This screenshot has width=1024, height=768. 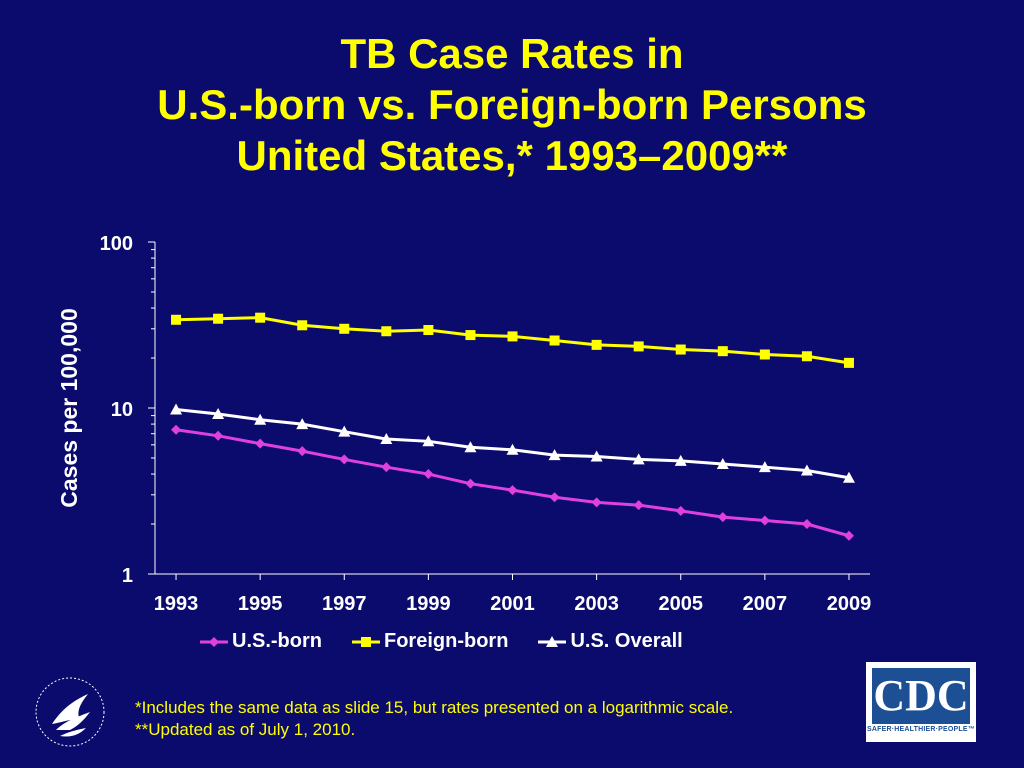 What do you see at coordinates (116, 244) in the screenshot?
I see `y-tick-label: 100` at bounding box center [116, 244].